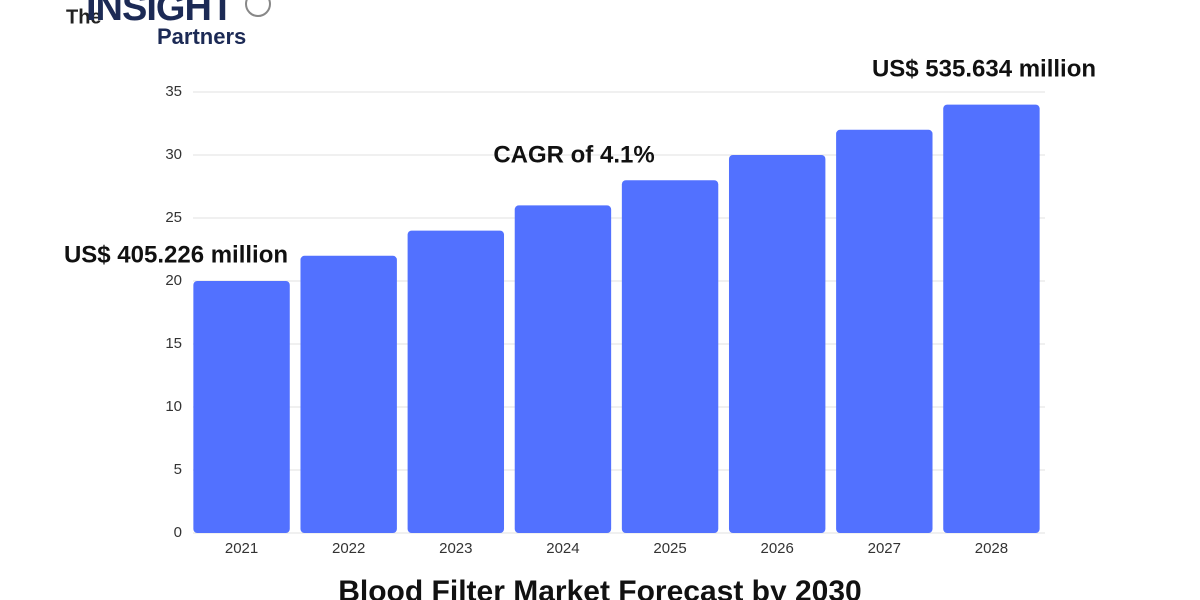 Image resolution: width=1200 pixels, height=600 pixels. What do you see at coordinates (984, 68) in the screenshot?
I see `annotation: US$ 535.634 million` at bounding box center [984, 68].